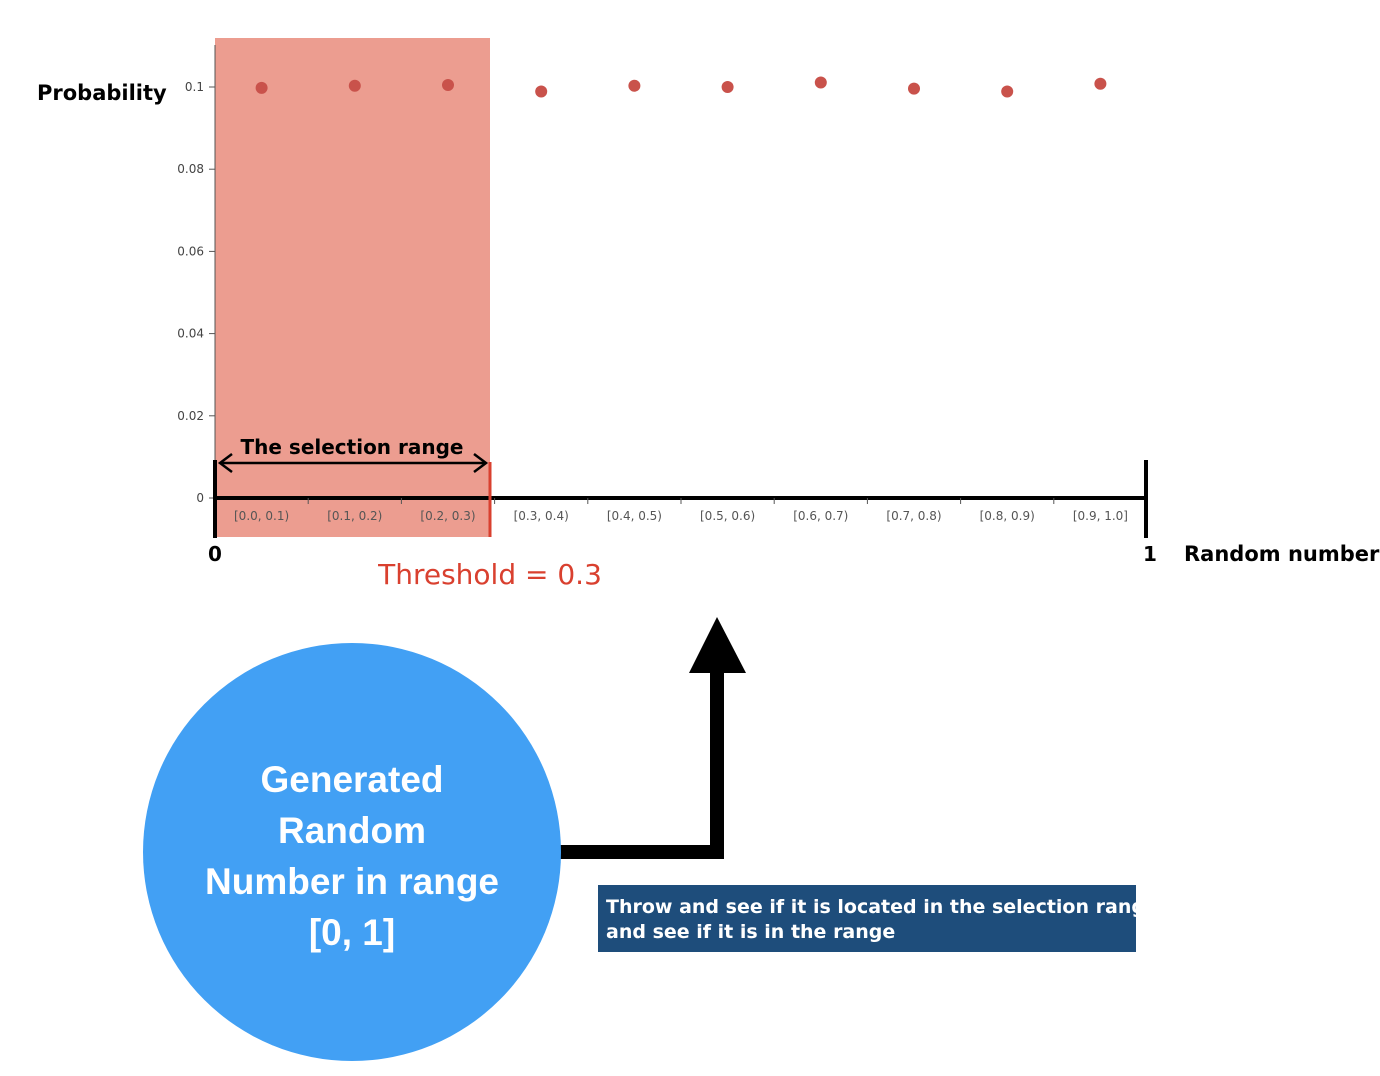 This screenshot has height=1076, width=1380. I want to click on circle-text-line: Random, so click(352, 830).